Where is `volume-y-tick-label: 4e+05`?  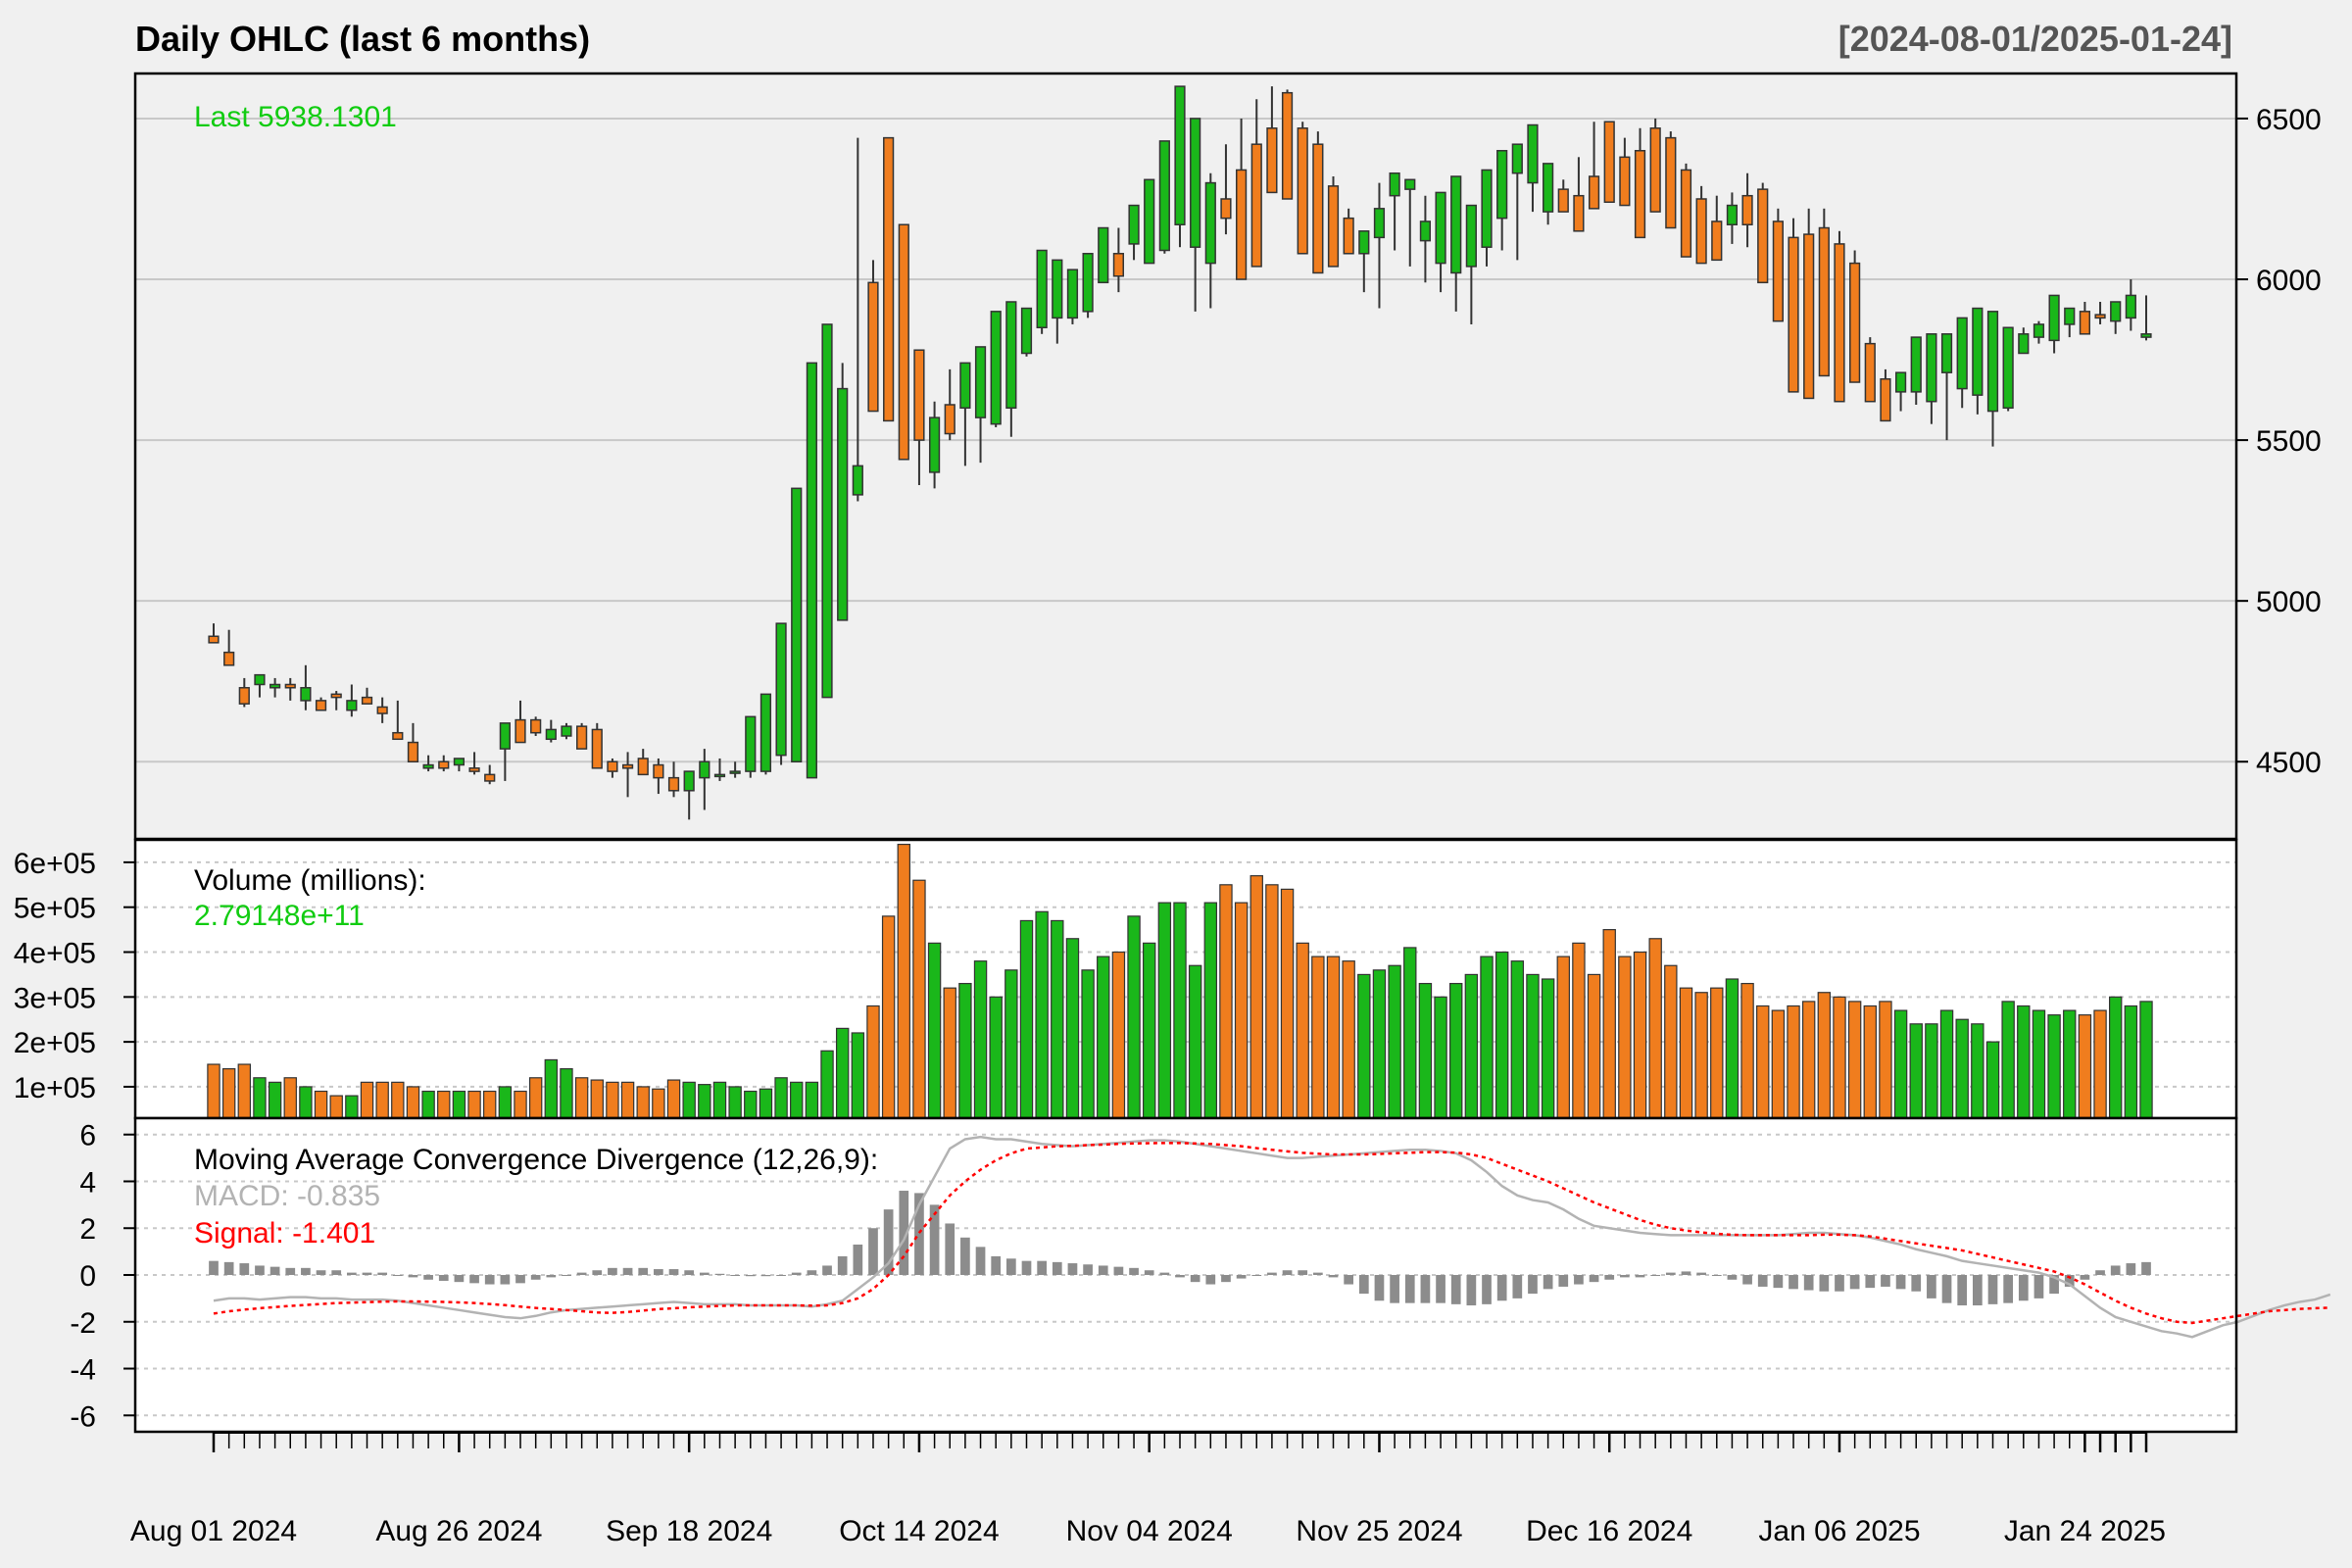 volume-y-tick-label: 4e+05 is located at coordinates (55, 954).